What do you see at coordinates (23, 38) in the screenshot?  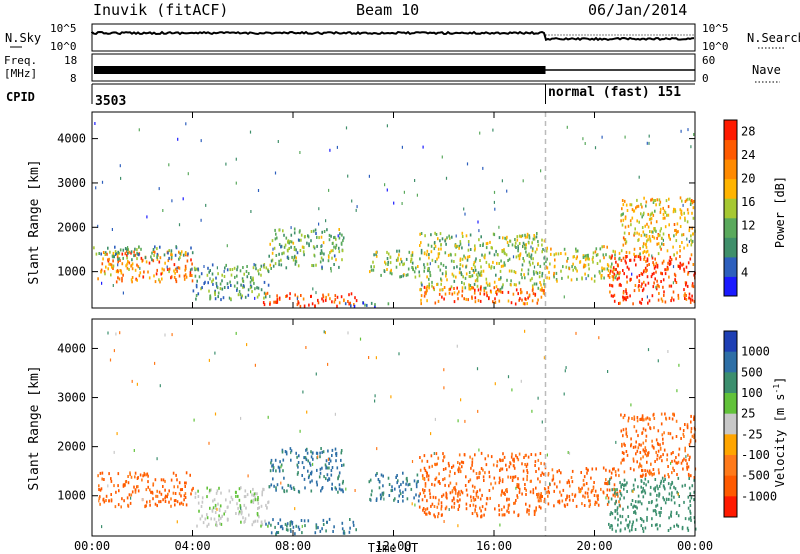 I see `sky-left-label: N.Sky` at bounding box center [23, 38].